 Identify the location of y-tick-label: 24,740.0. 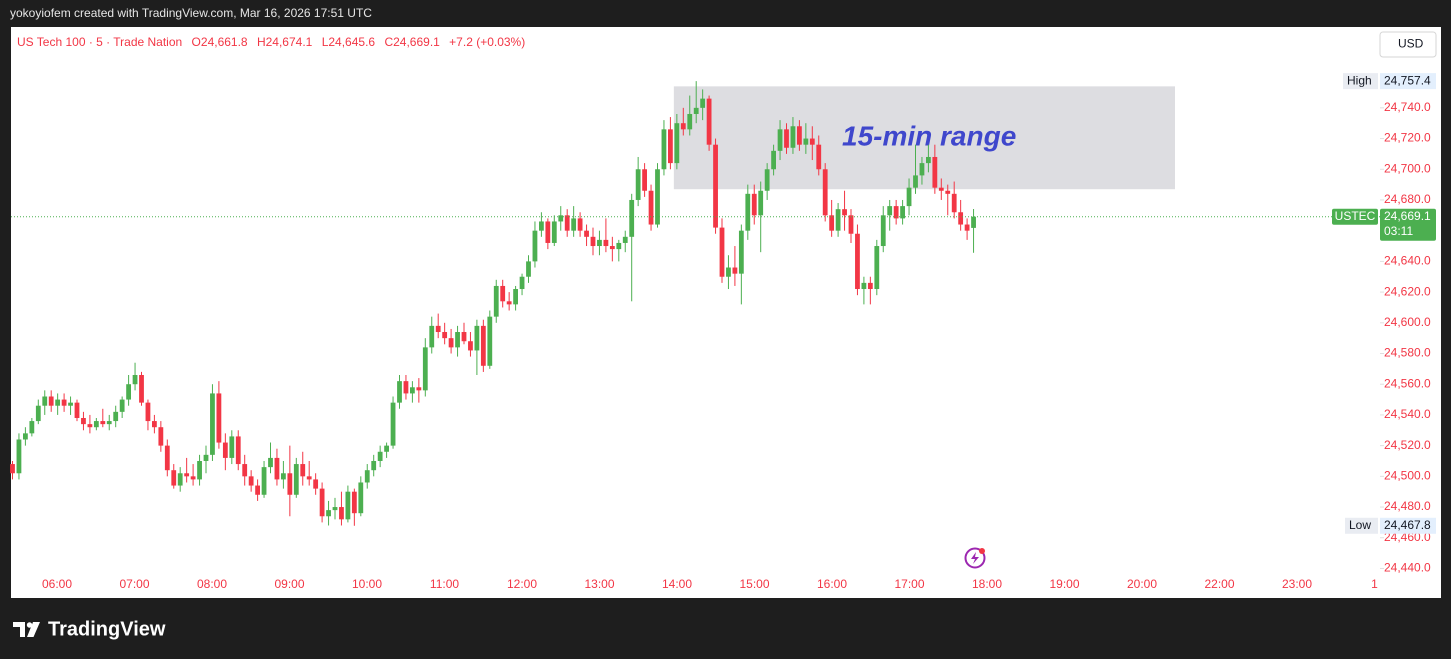
(1407, 107).